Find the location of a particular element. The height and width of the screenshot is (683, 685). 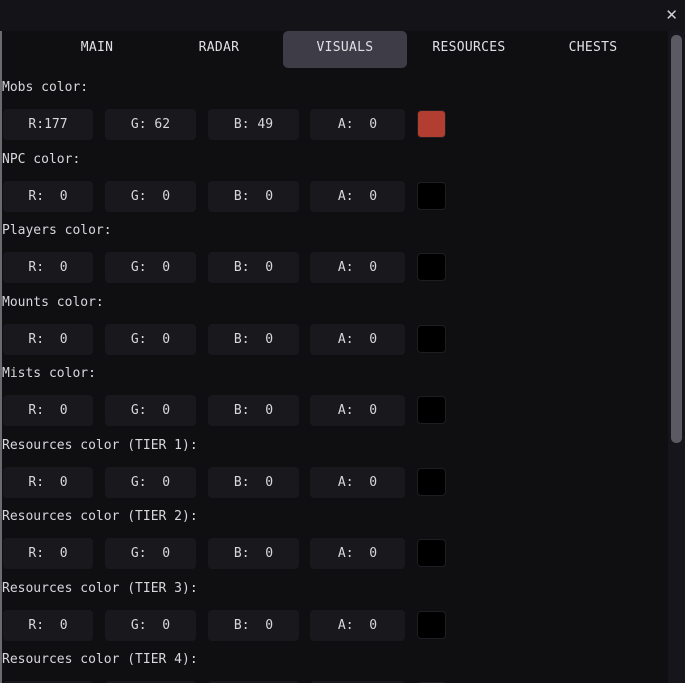

color-setting-label: Resources color (TIER 4): is located at coordinates (100, 659).